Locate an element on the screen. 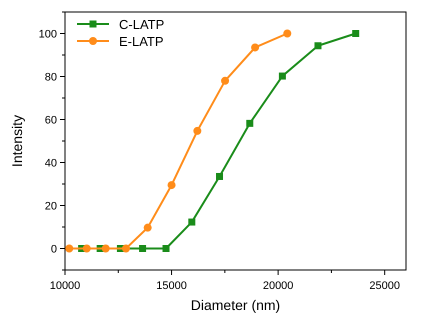  legend-label: C-LATP is located at coordinates (141, 24).